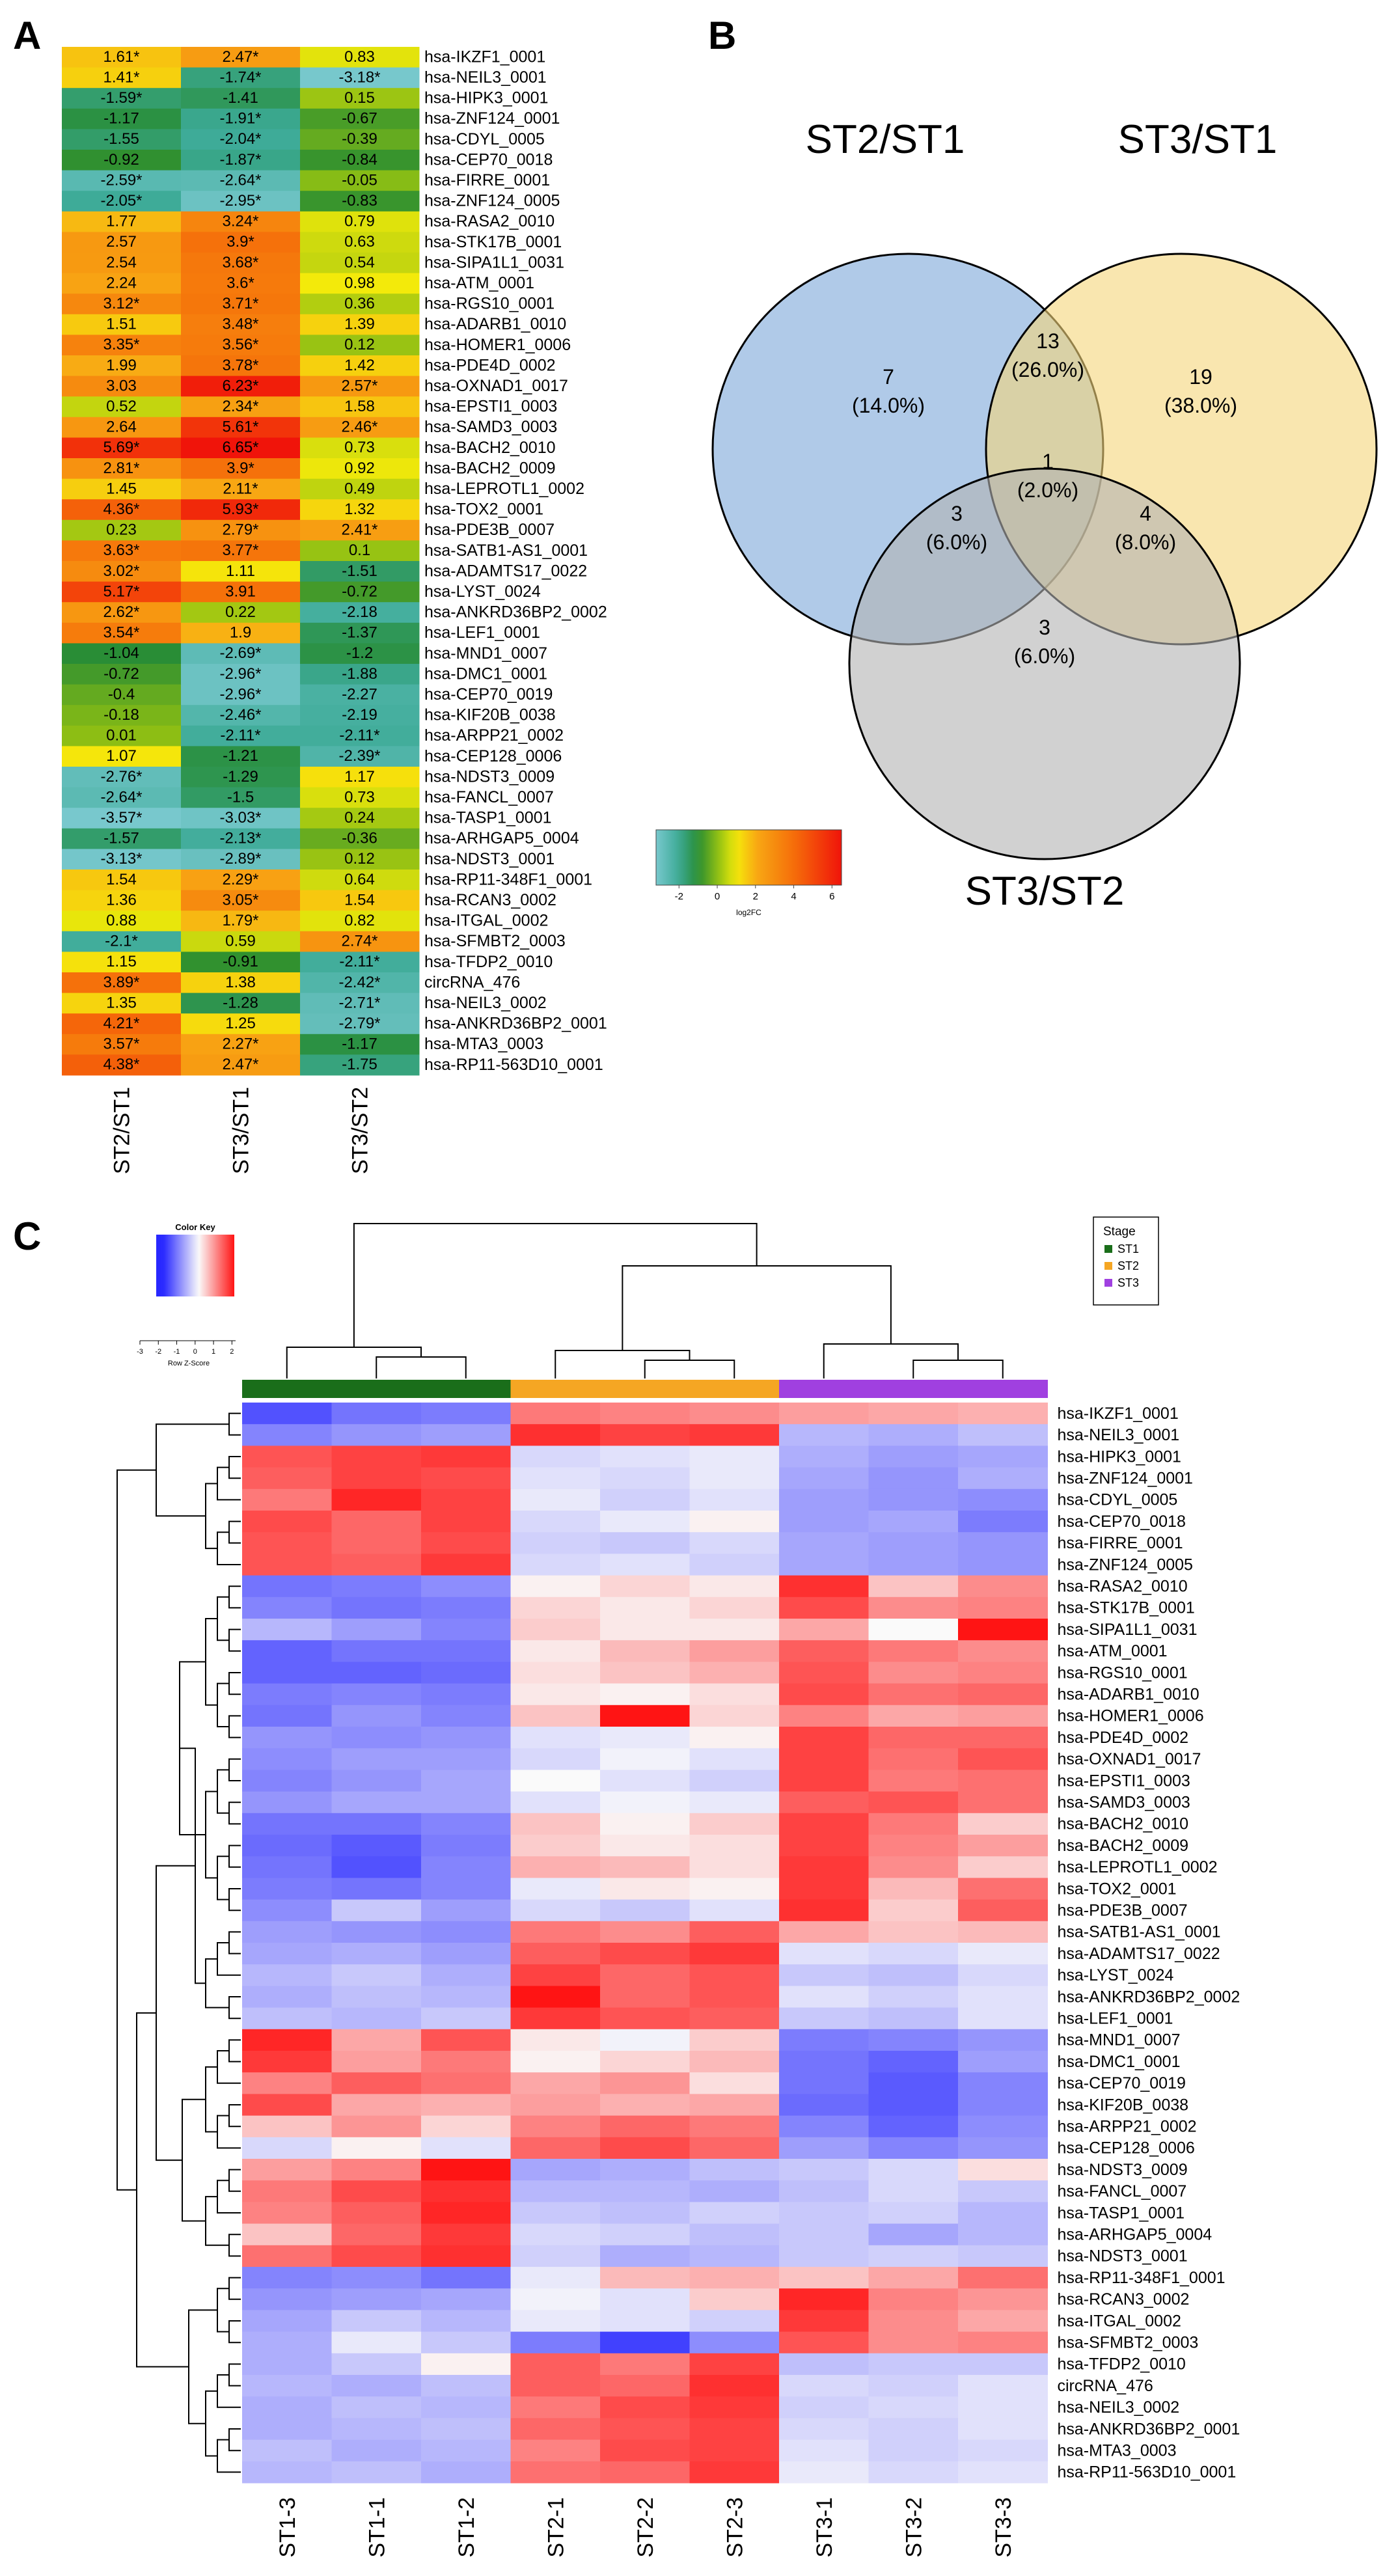 The height and width of the screenshot is (2576, 1398). What do you see at coordinates (489, 797) in the screenshot?
I see `gene-label: hsa-FANCL_0007` at bounding box center [489, 797].